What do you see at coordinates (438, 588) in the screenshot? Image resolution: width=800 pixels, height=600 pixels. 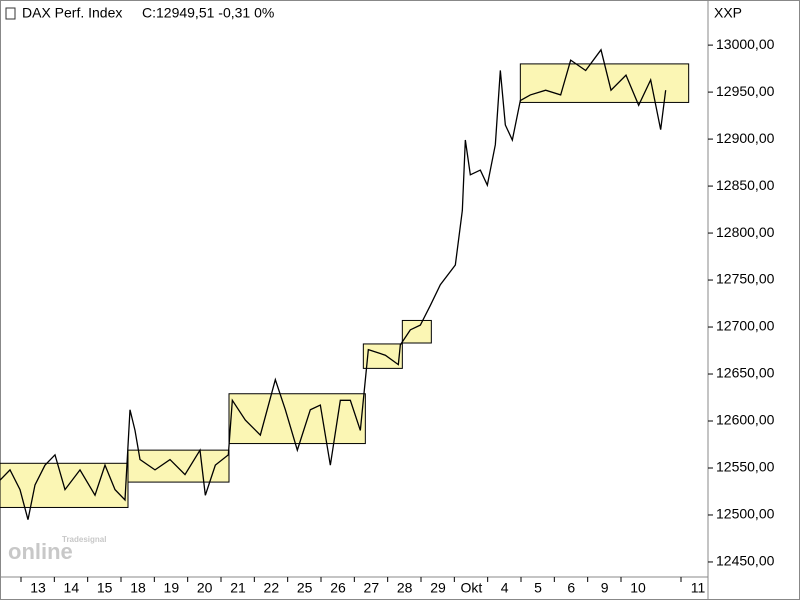 I see `x-tick-label: 29` at bounding box center [438, 588].